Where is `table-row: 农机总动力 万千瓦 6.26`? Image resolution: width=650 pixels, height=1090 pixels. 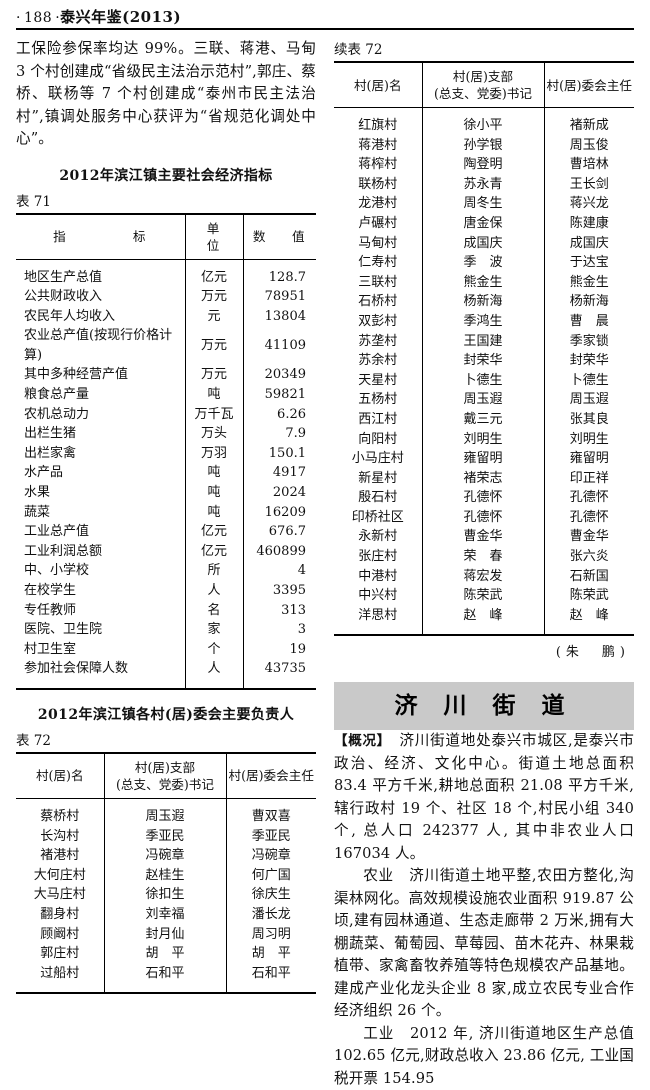
table-row: 农机总动力 万千瓦 6.26 is located at coordinates (166, 414).